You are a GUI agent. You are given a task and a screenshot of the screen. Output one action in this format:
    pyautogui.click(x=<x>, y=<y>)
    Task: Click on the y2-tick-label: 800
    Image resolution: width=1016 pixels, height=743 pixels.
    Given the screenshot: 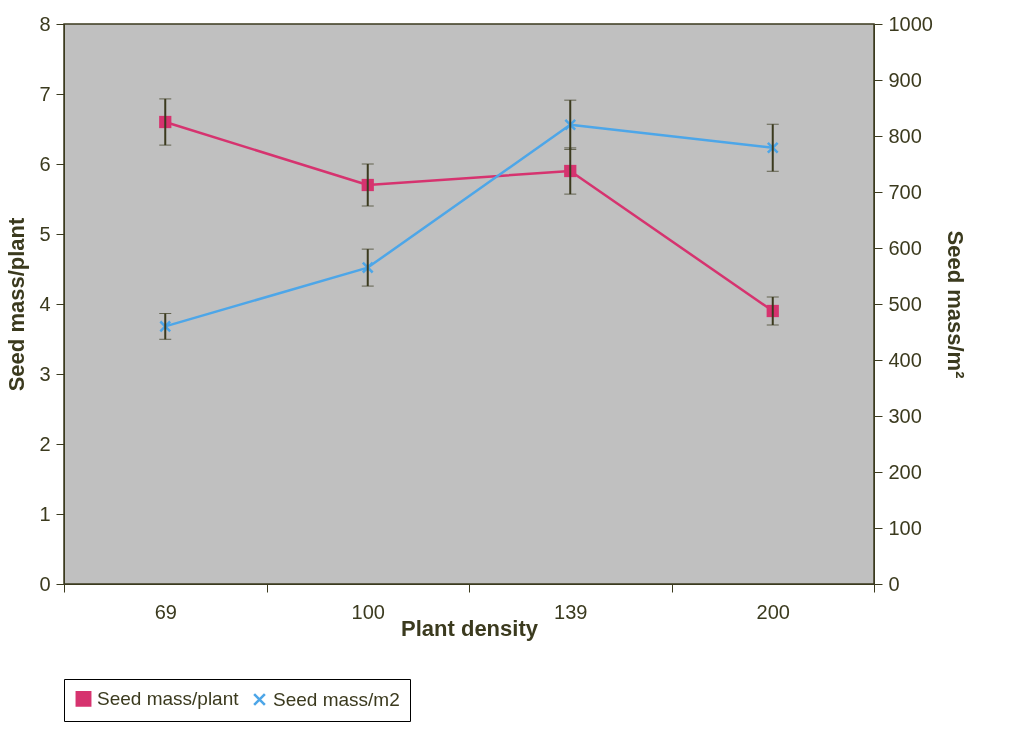 What is the action you would take?
    pyautogui.click(x=905, y=135)
    